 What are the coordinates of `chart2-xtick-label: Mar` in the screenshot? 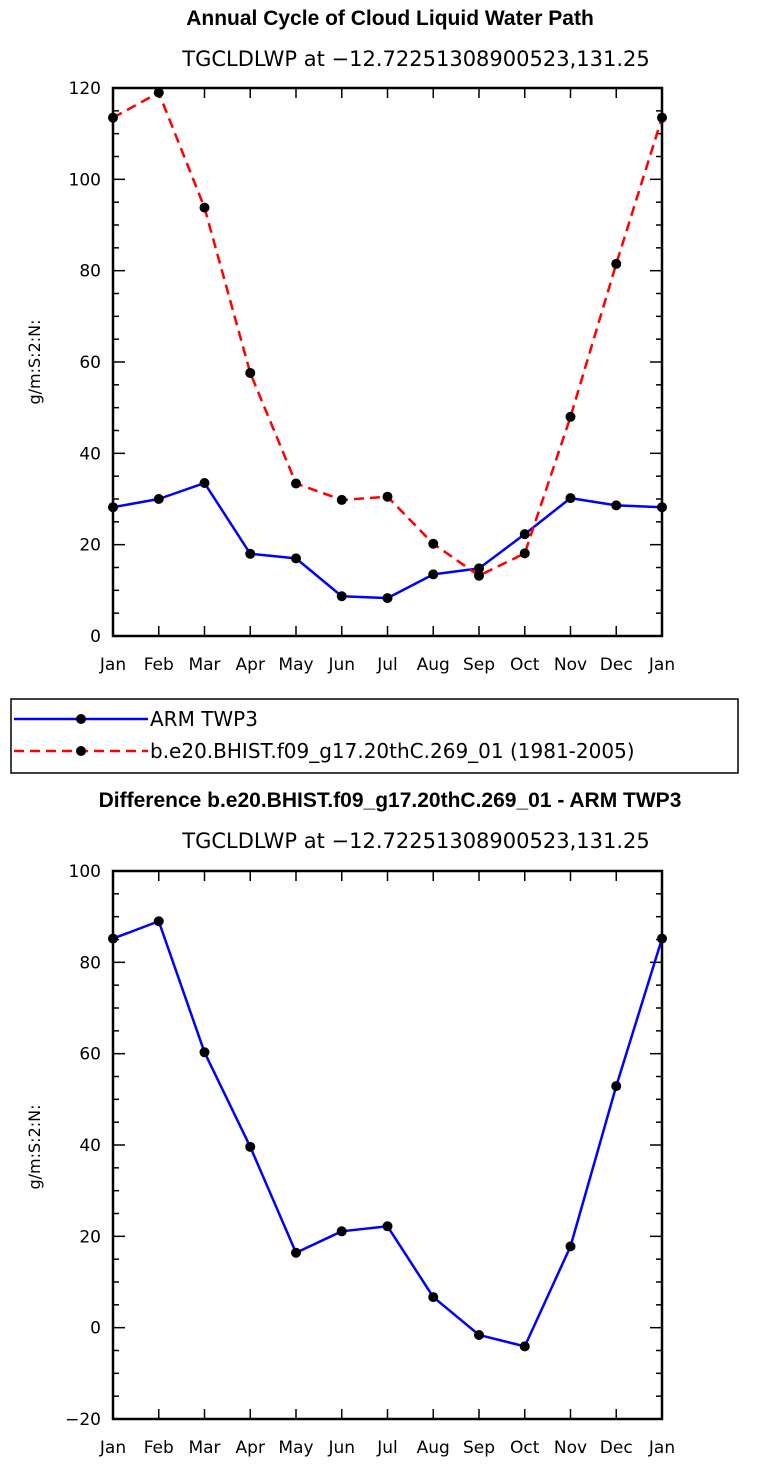 It's located at (204, 1448).